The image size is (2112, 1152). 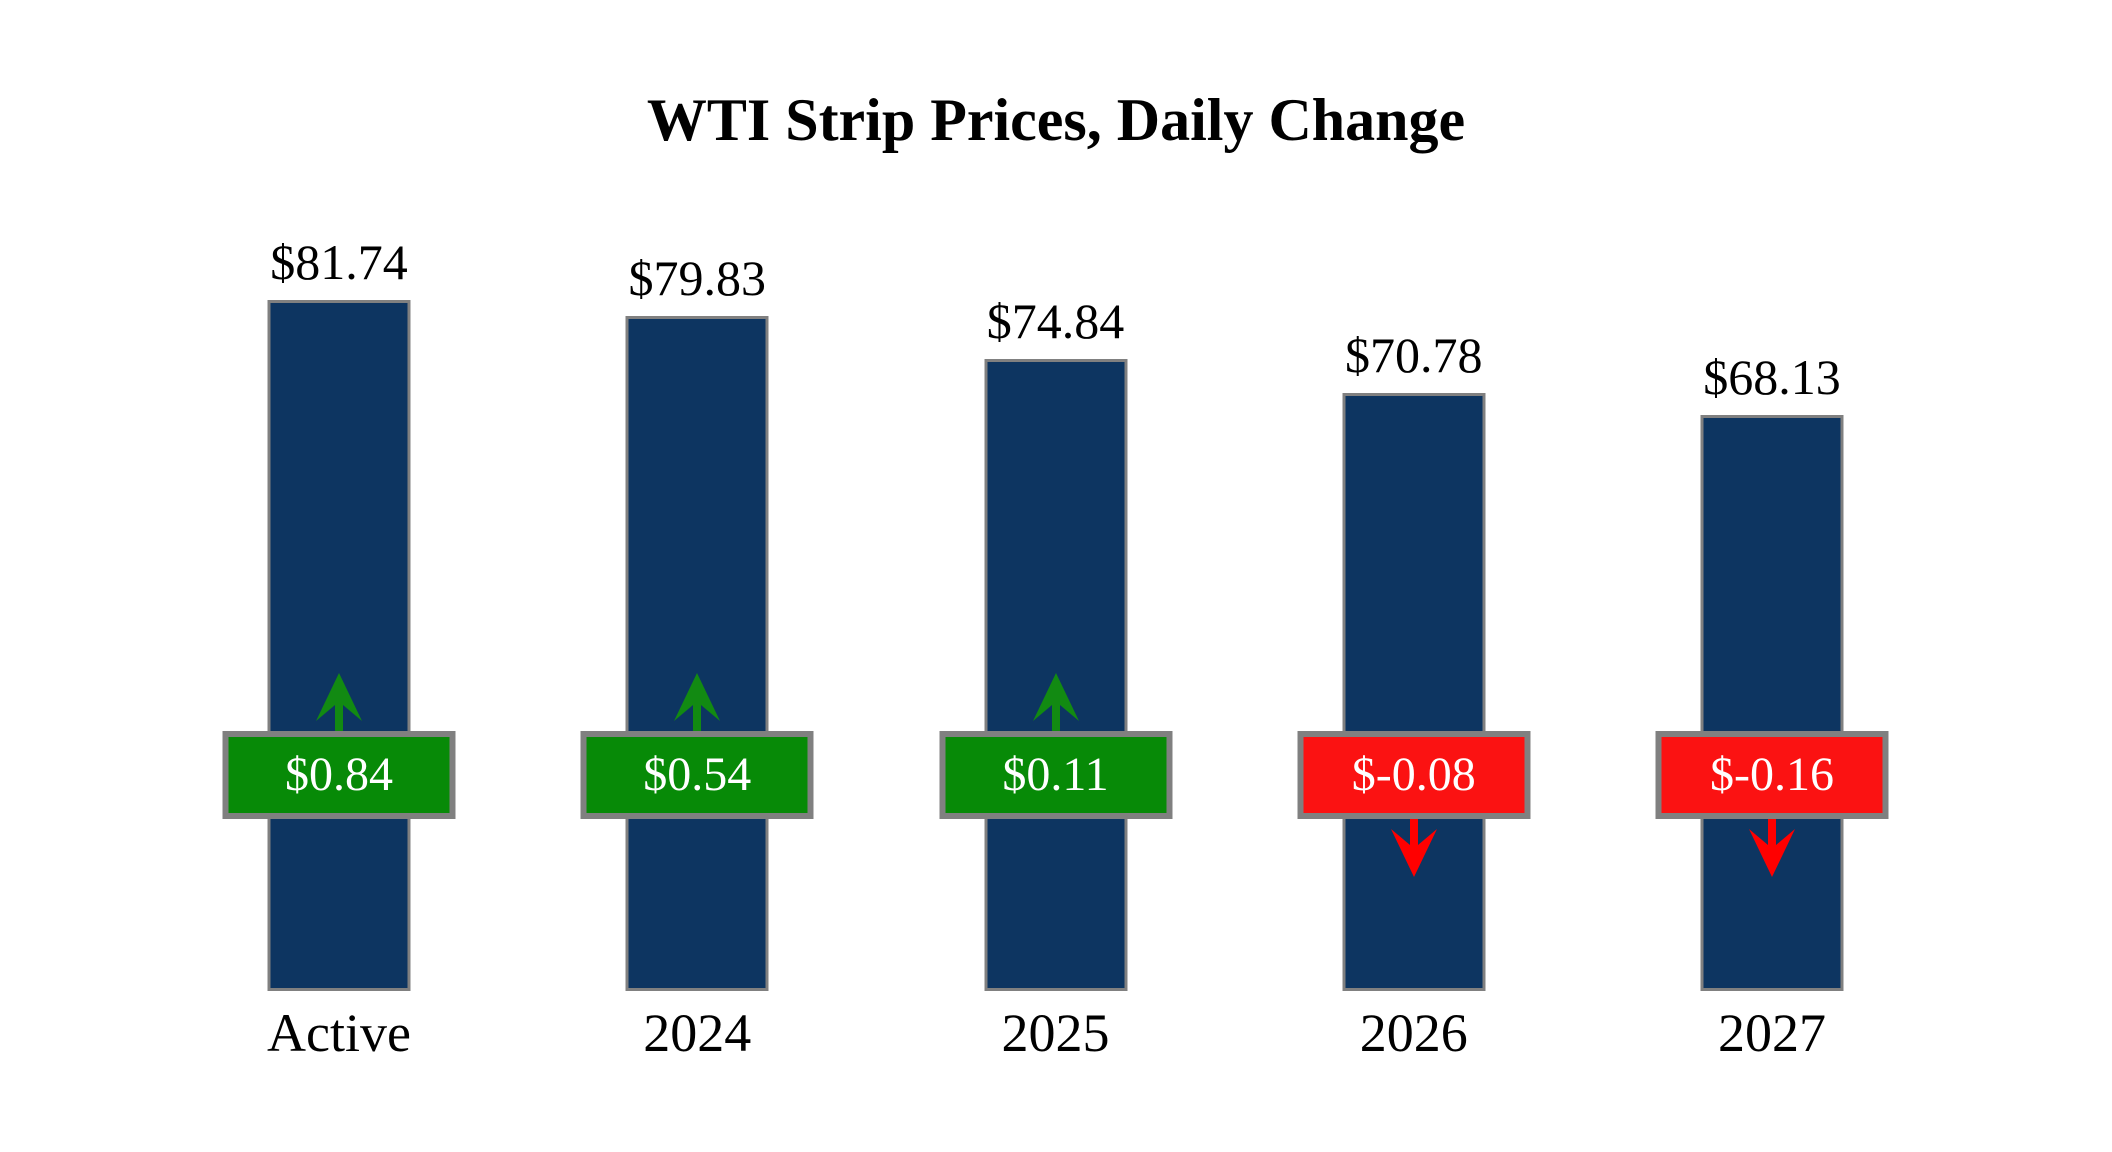 What do you see at coordinates (697, 775) in the screenshot?
I see `change-badge: $0.54` at bounding box center [697, 775].